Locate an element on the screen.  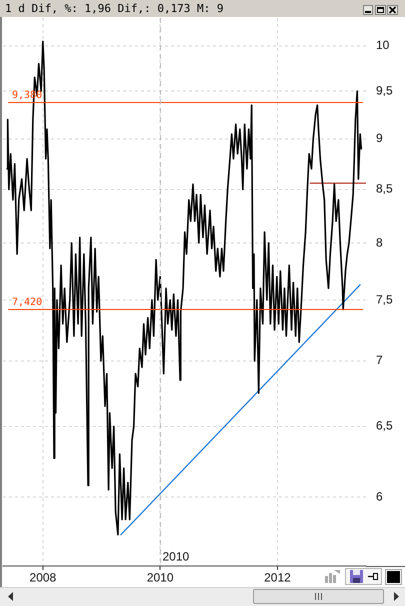
y-tick-label: 8 is located at coordinates (379, 242).